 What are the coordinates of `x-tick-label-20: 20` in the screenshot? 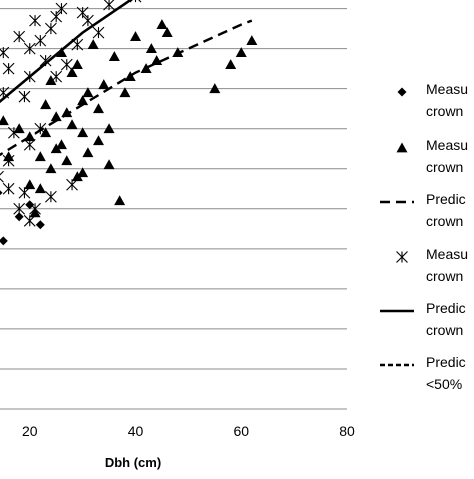 It's located at (30, 431).